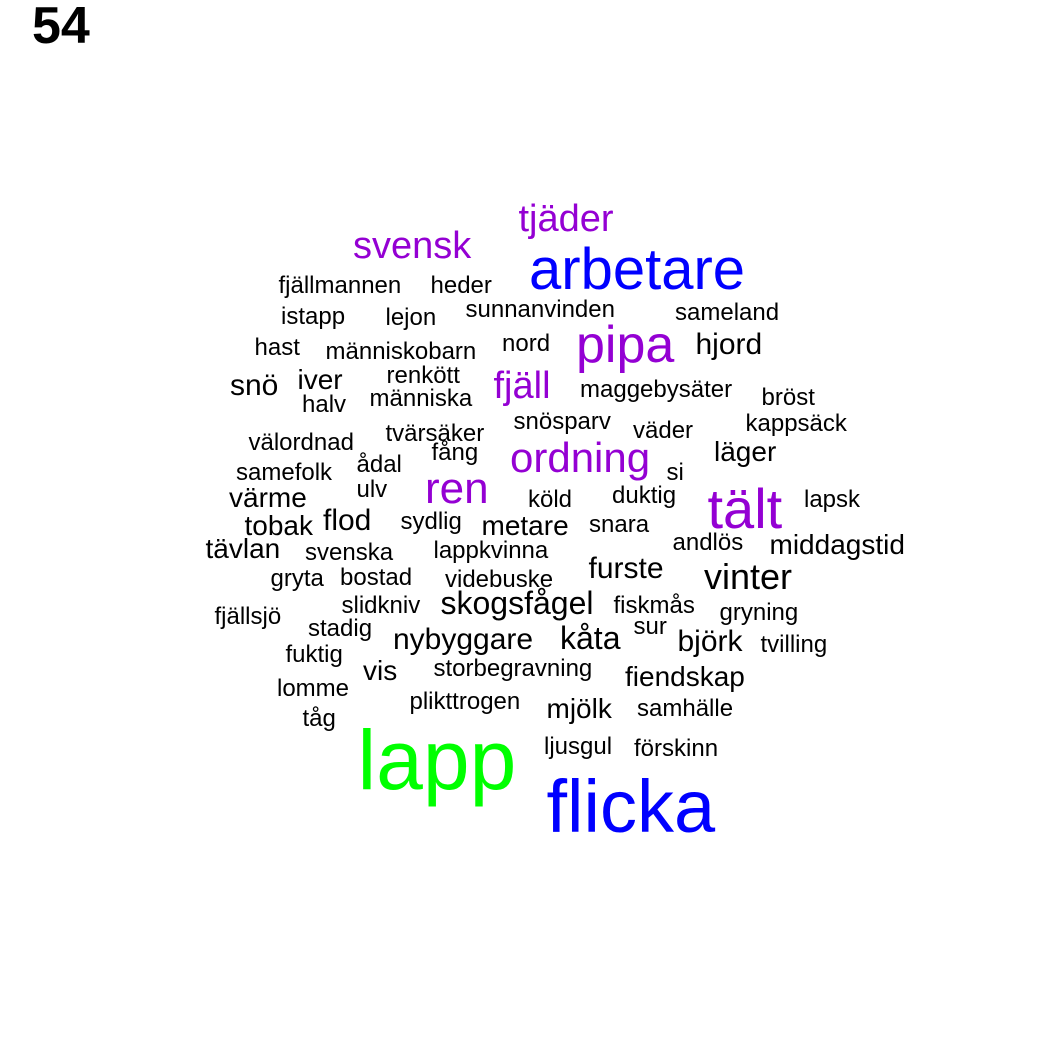  I want to click on word-38: tält, so click(745, 508).